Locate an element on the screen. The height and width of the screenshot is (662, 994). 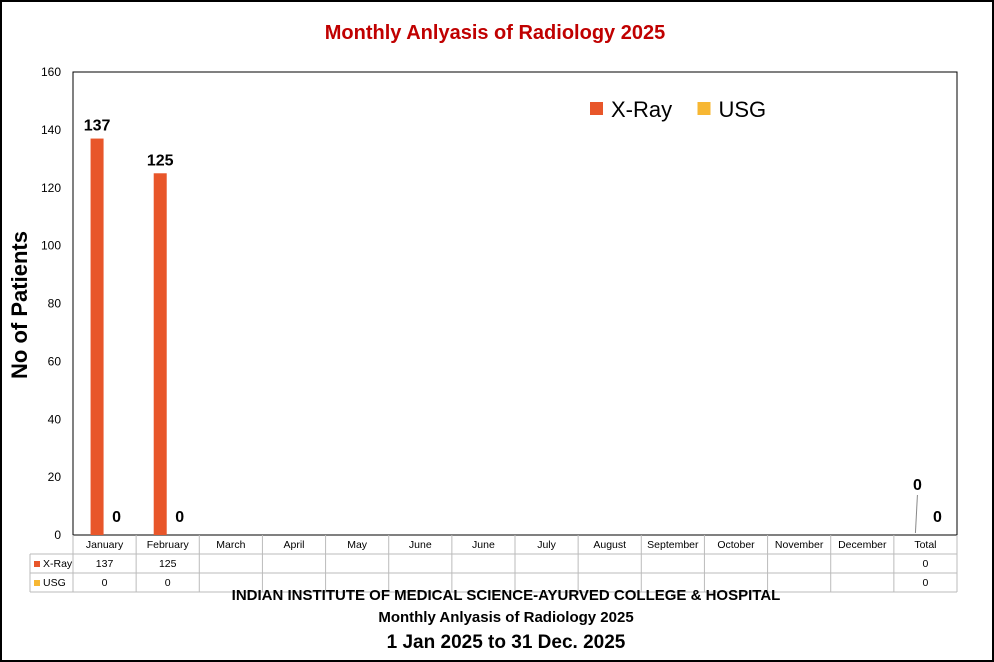
x-tick-label: January is located at coordinates (105, 545).